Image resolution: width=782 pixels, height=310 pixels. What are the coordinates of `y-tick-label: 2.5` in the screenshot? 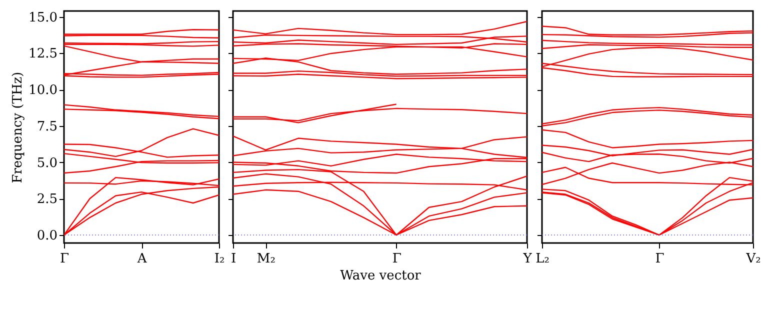 It's located at (47, 200).